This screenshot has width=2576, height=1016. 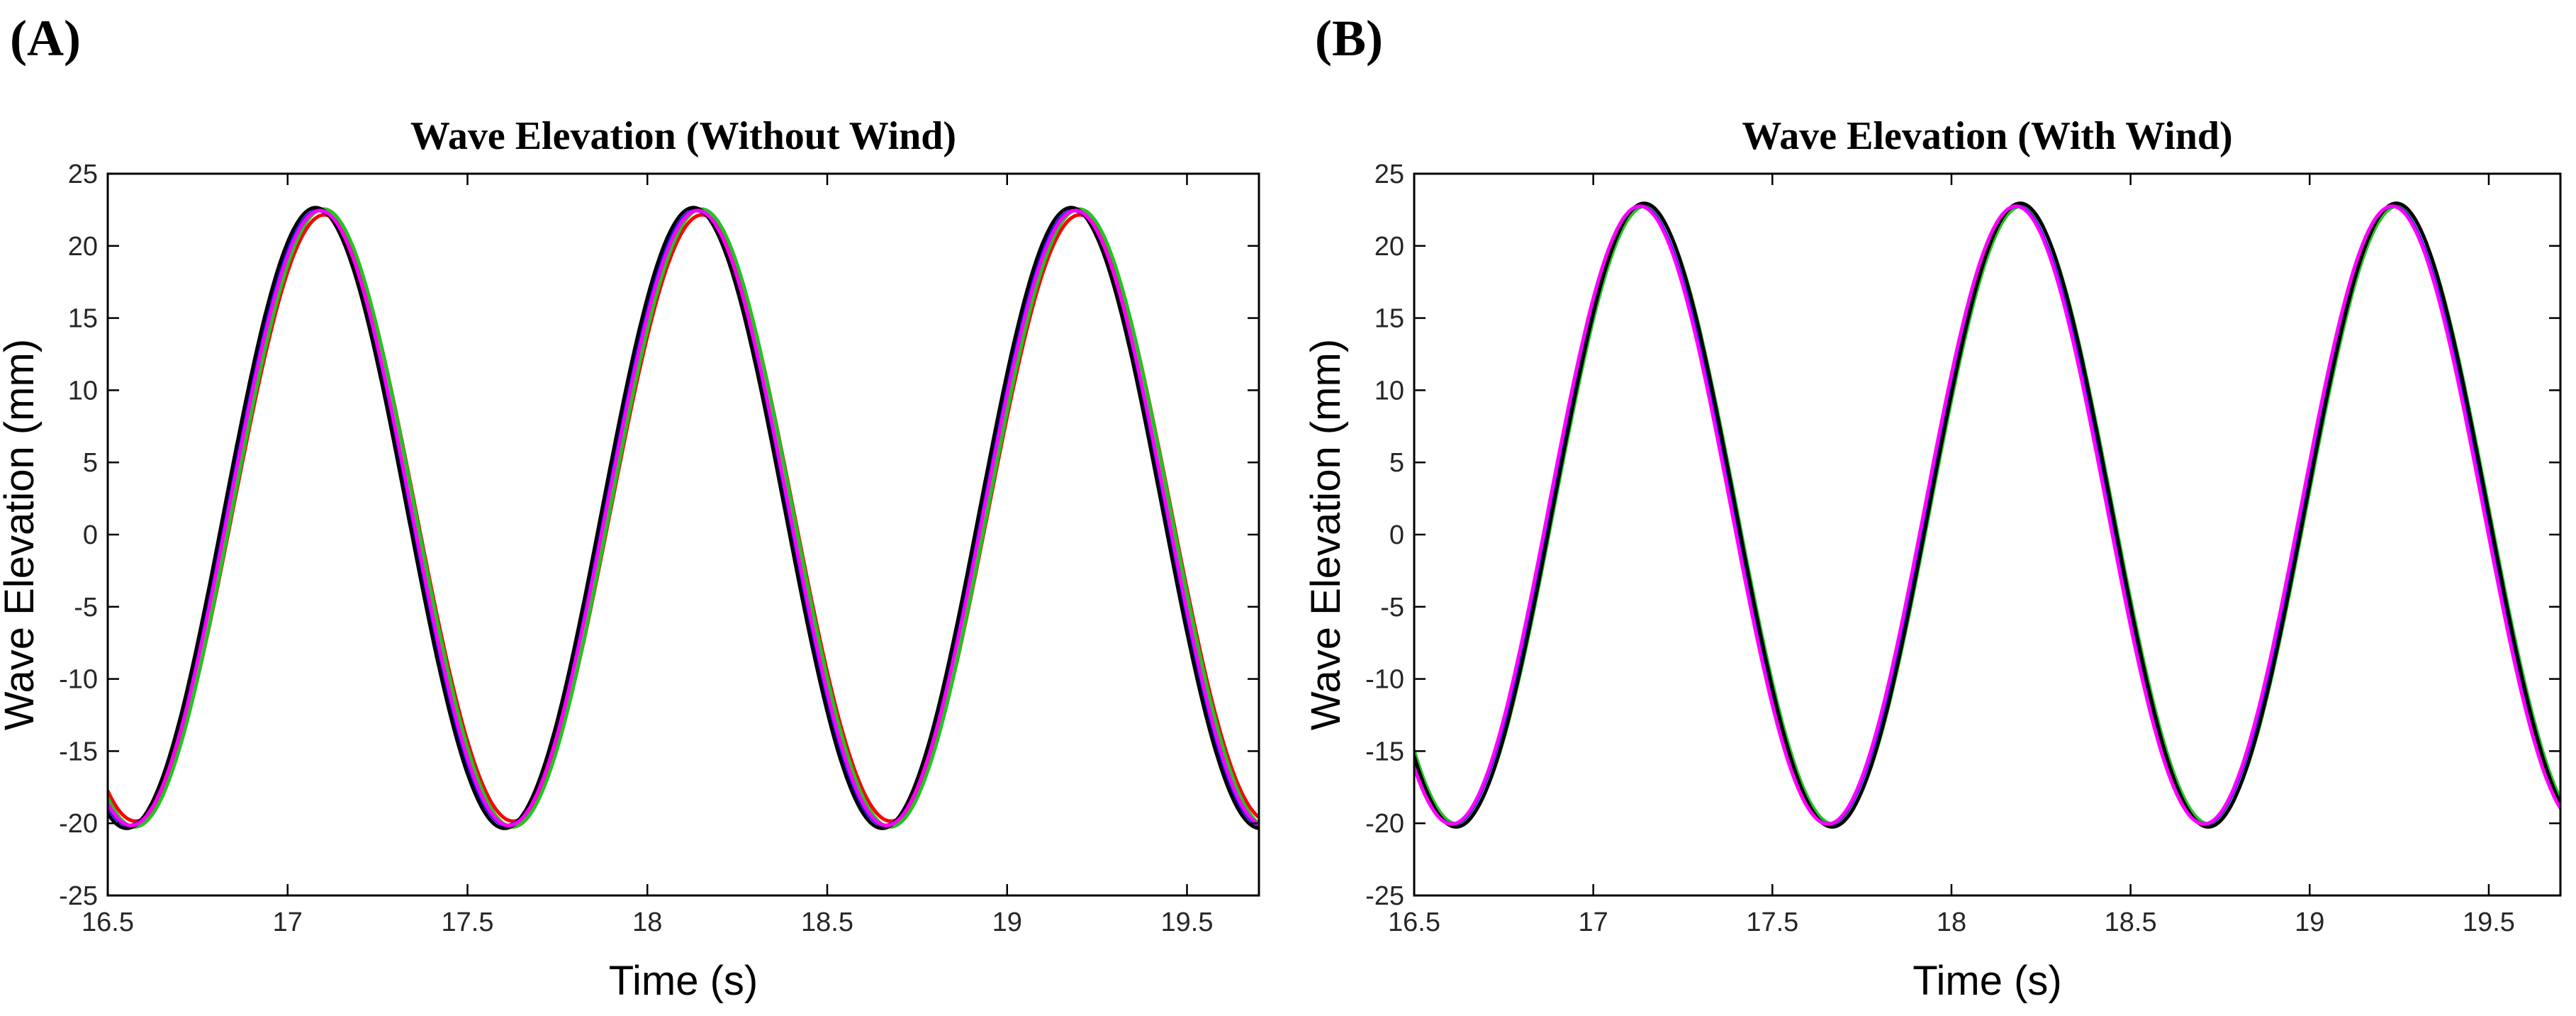 I want to click on chart-title: Wave Elevation (Without Wind), so click(x=683, y=136).